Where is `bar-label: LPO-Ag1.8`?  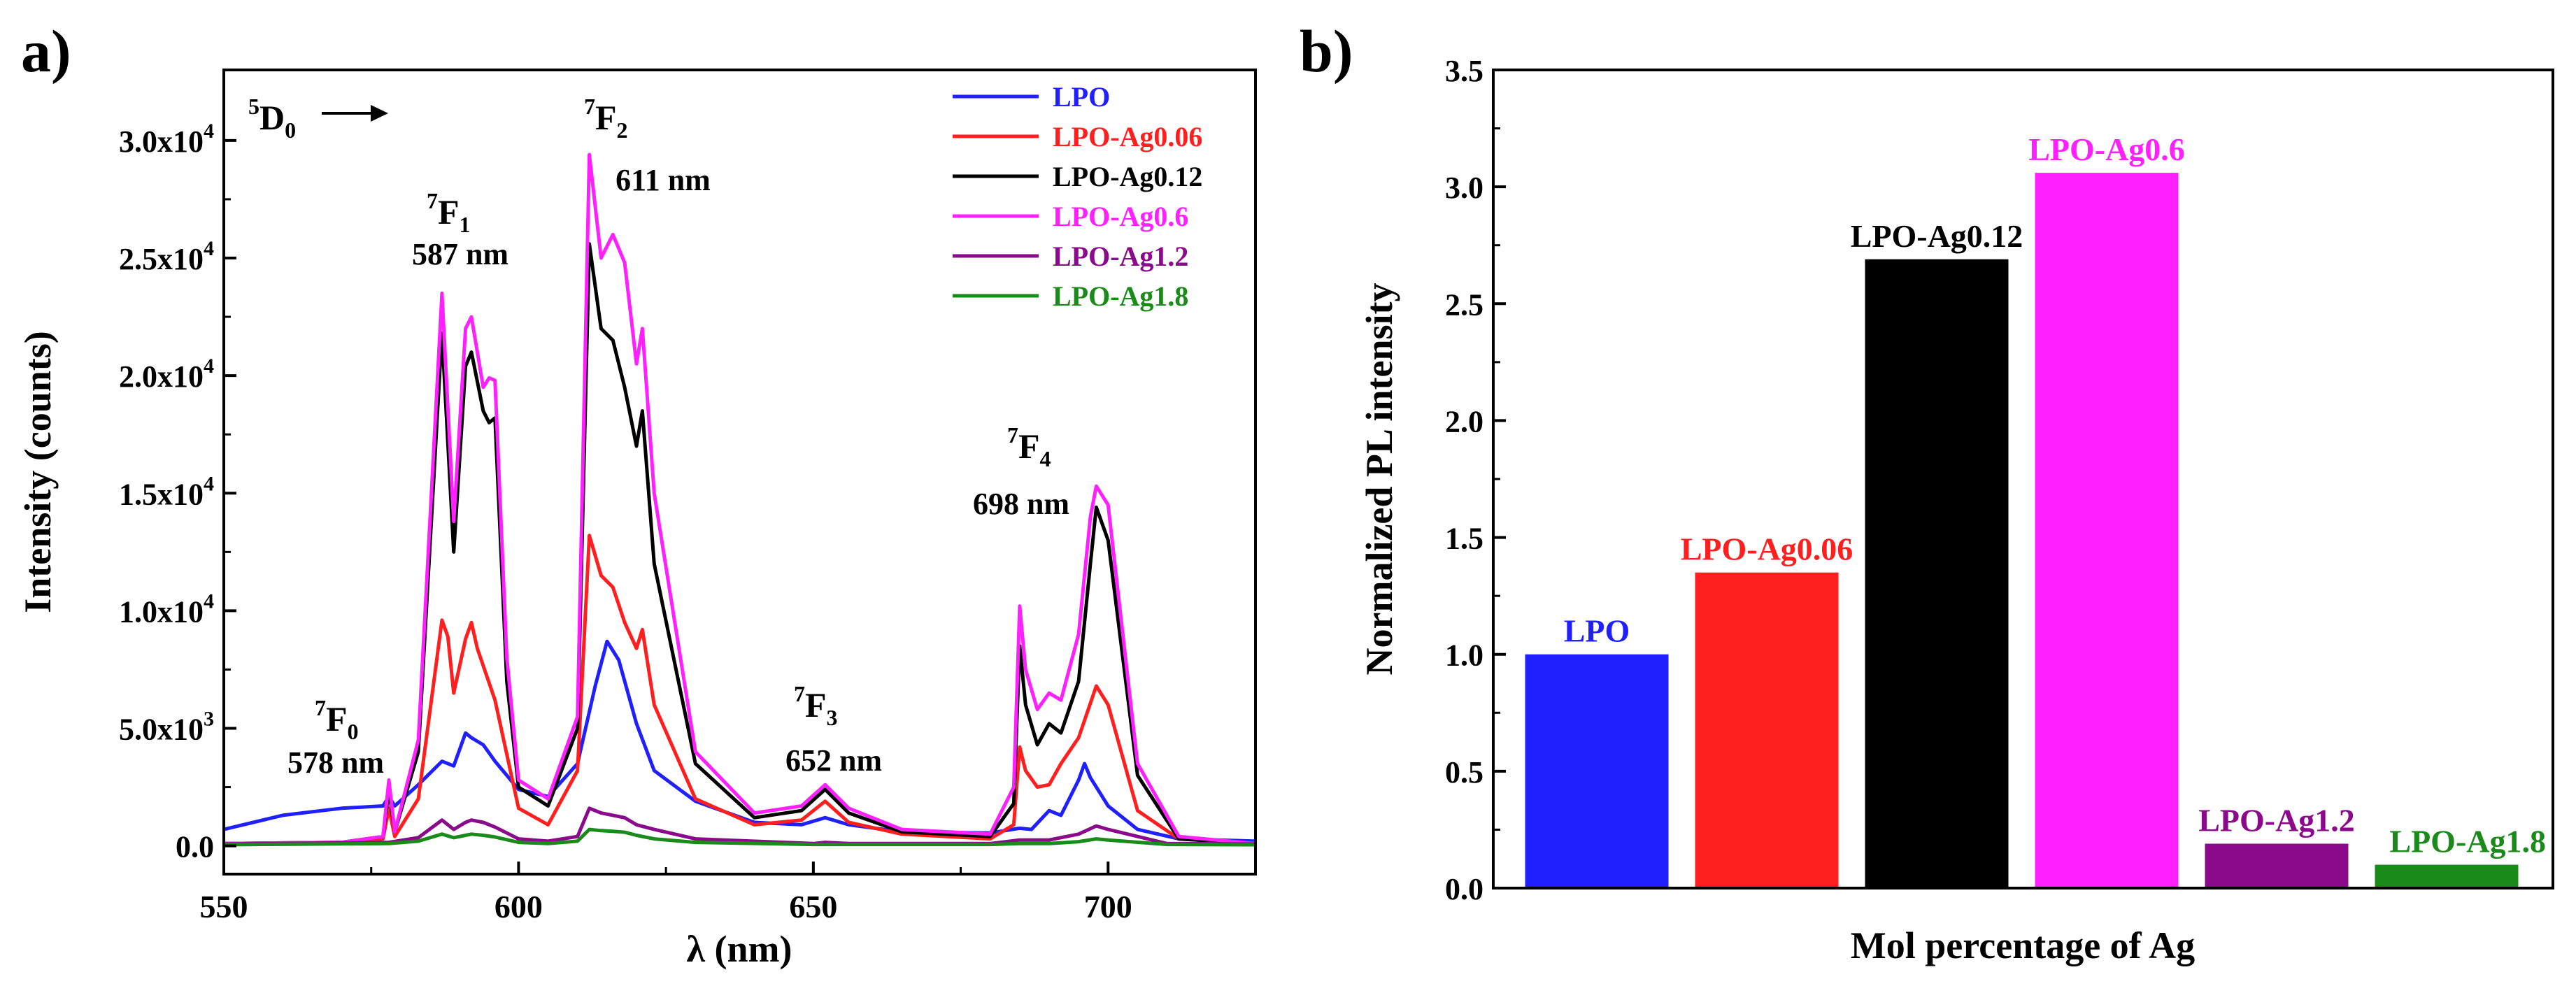
bar-label: LPO-Ag1.8 is located at coordinates (2467, 841).